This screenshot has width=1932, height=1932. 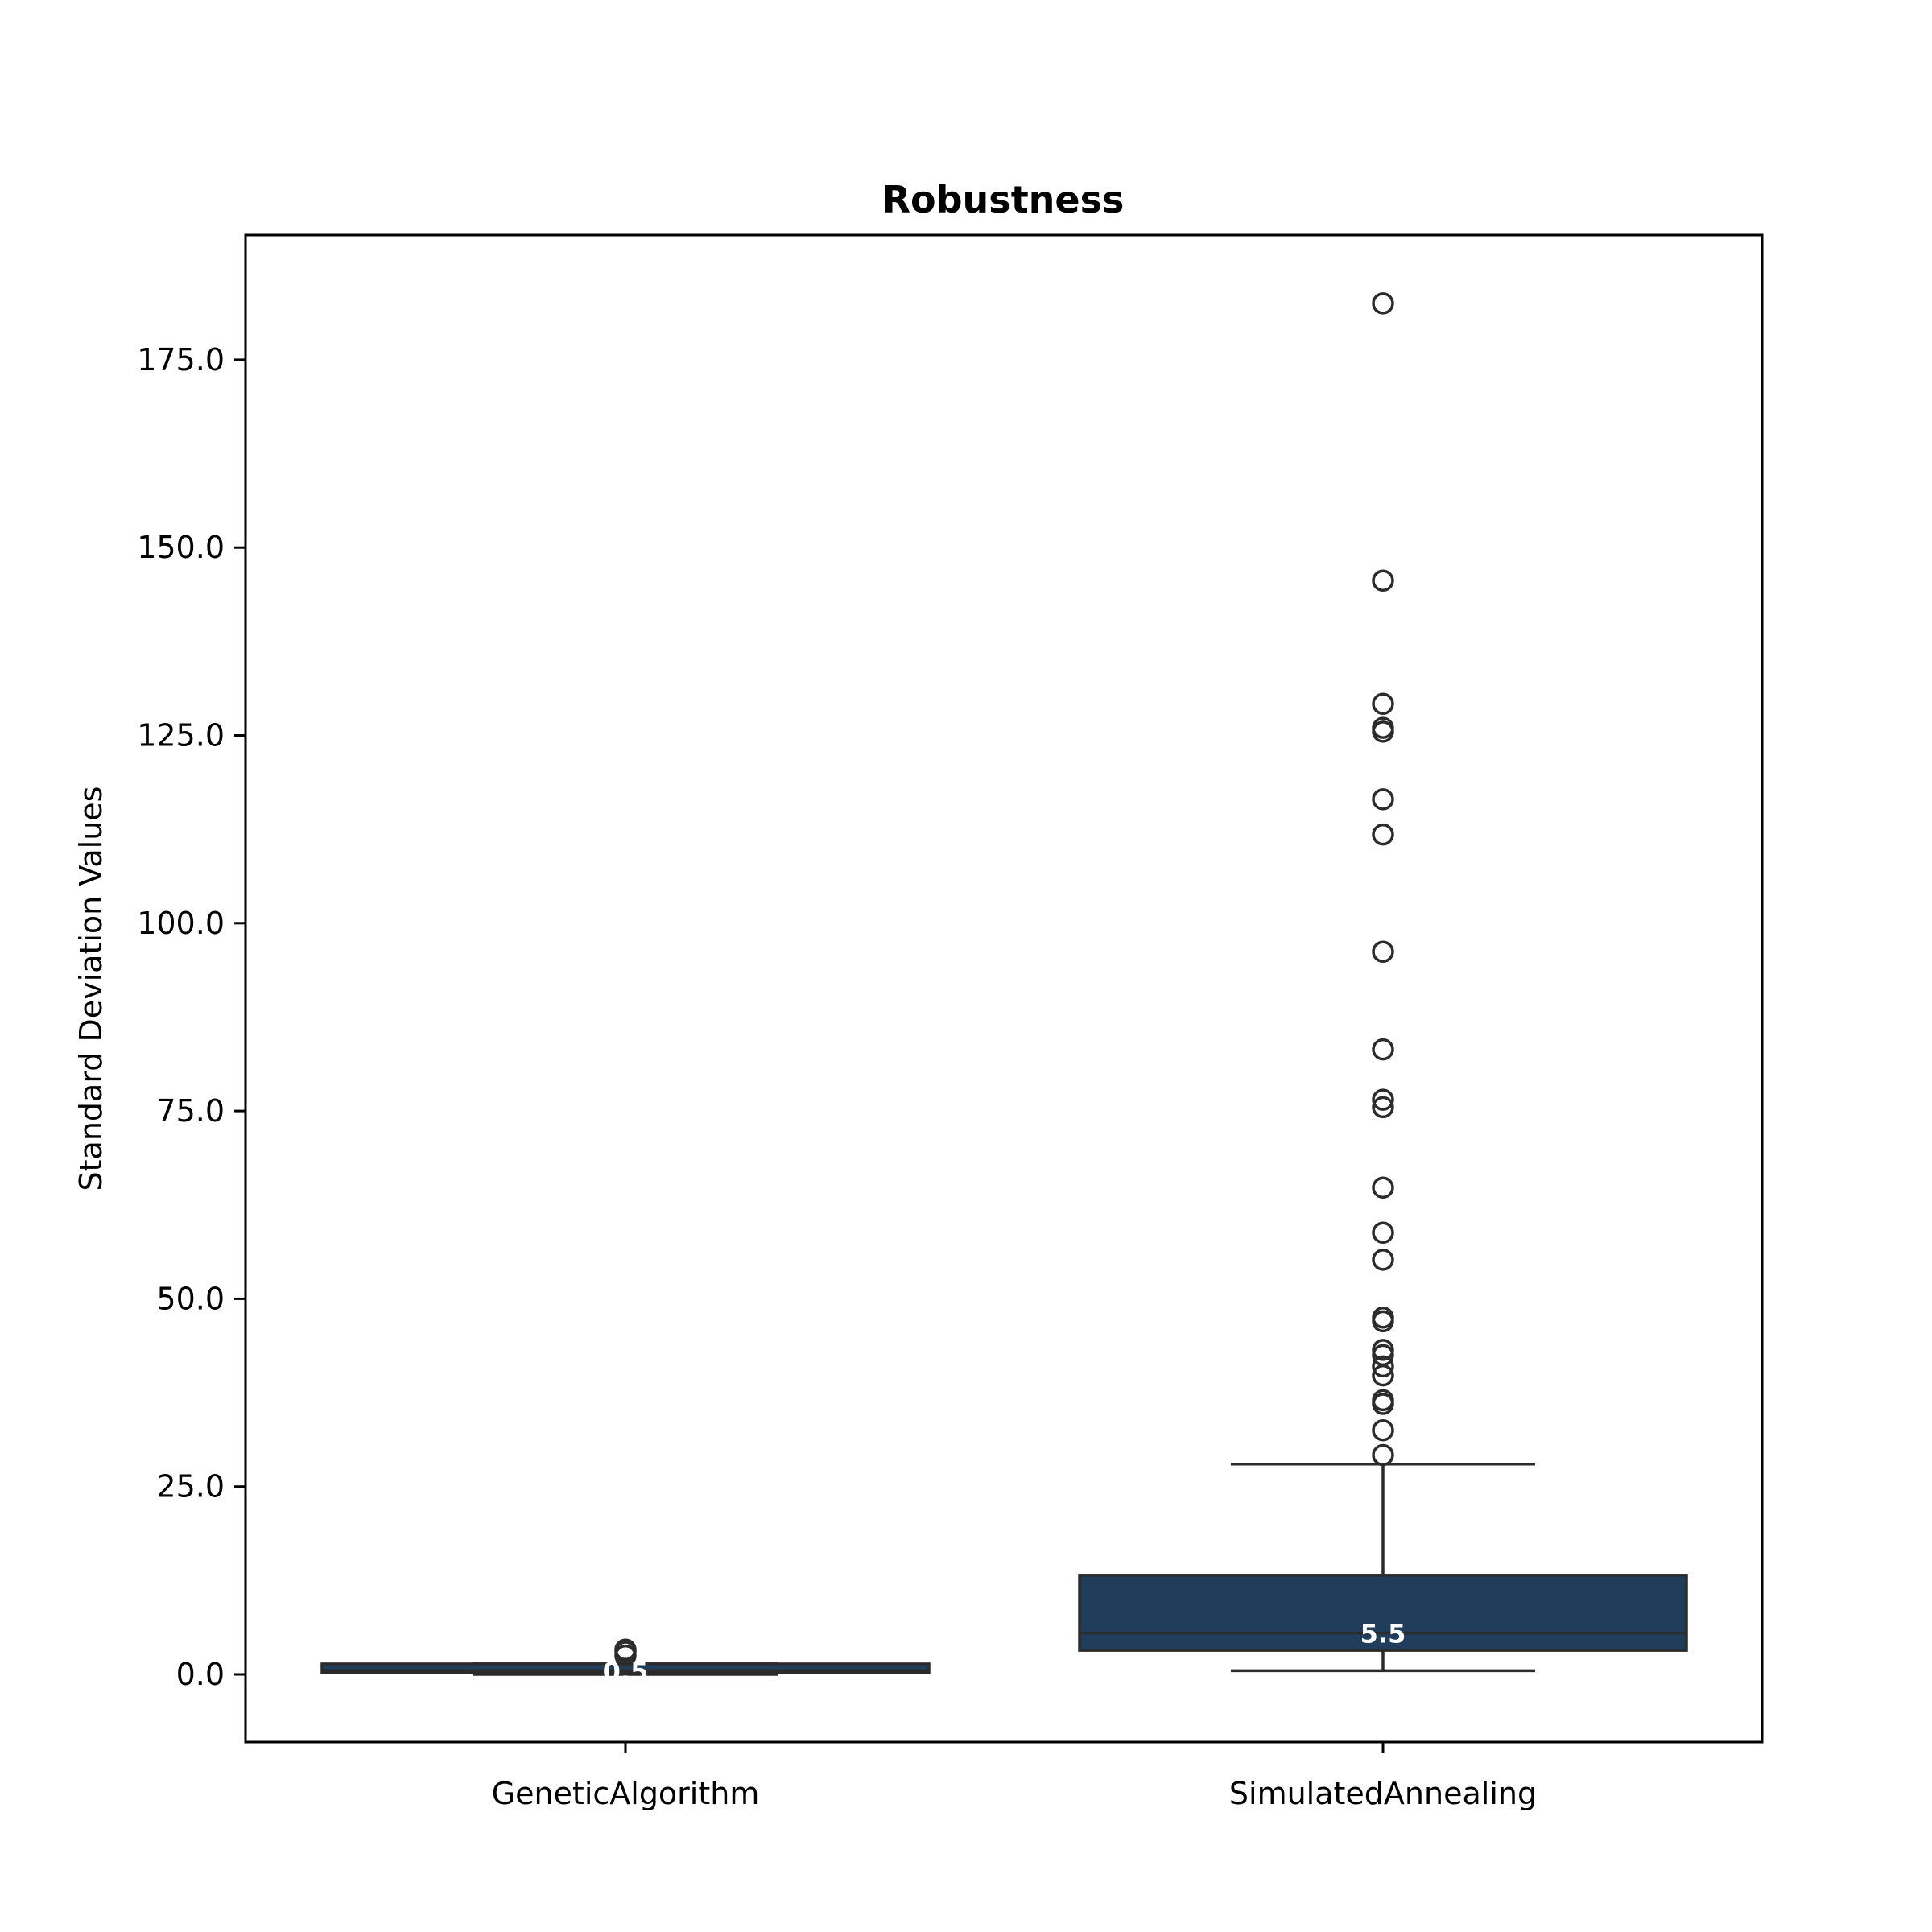 I want to click on x-tick-label: GeneticAlgorithm, so click(x=626, y=1793).